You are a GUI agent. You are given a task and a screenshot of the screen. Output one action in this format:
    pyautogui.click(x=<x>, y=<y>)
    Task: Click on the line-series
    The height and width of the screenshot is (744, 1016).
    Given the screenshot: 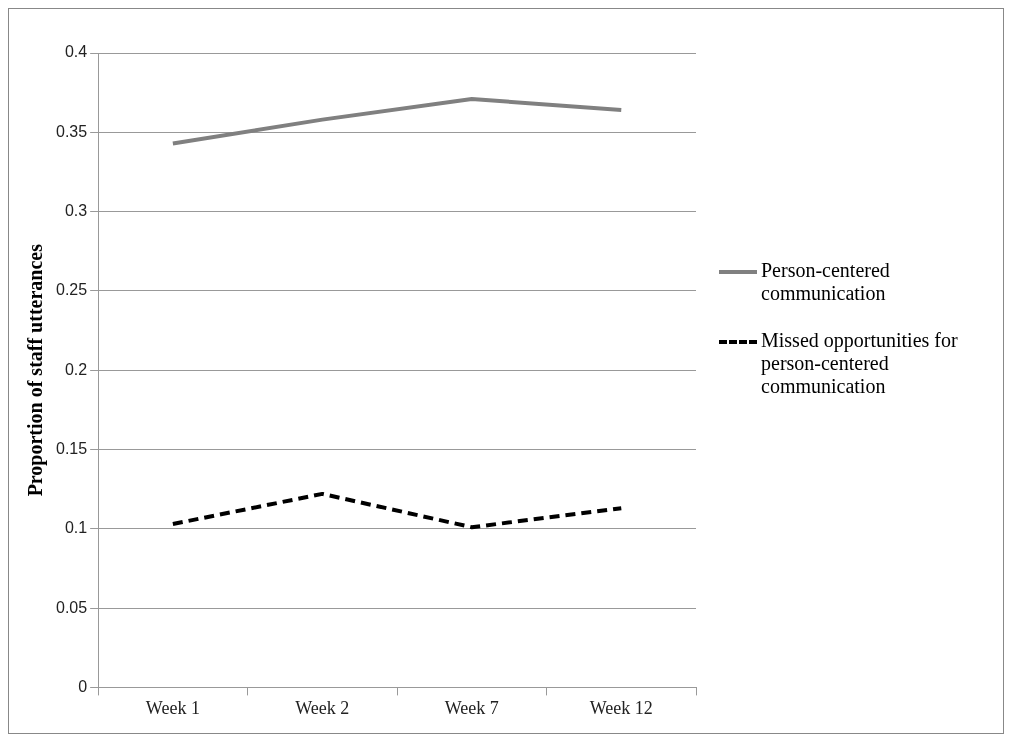 What is the action you would take?
    pyautogui.click(x=397, y=510)
    